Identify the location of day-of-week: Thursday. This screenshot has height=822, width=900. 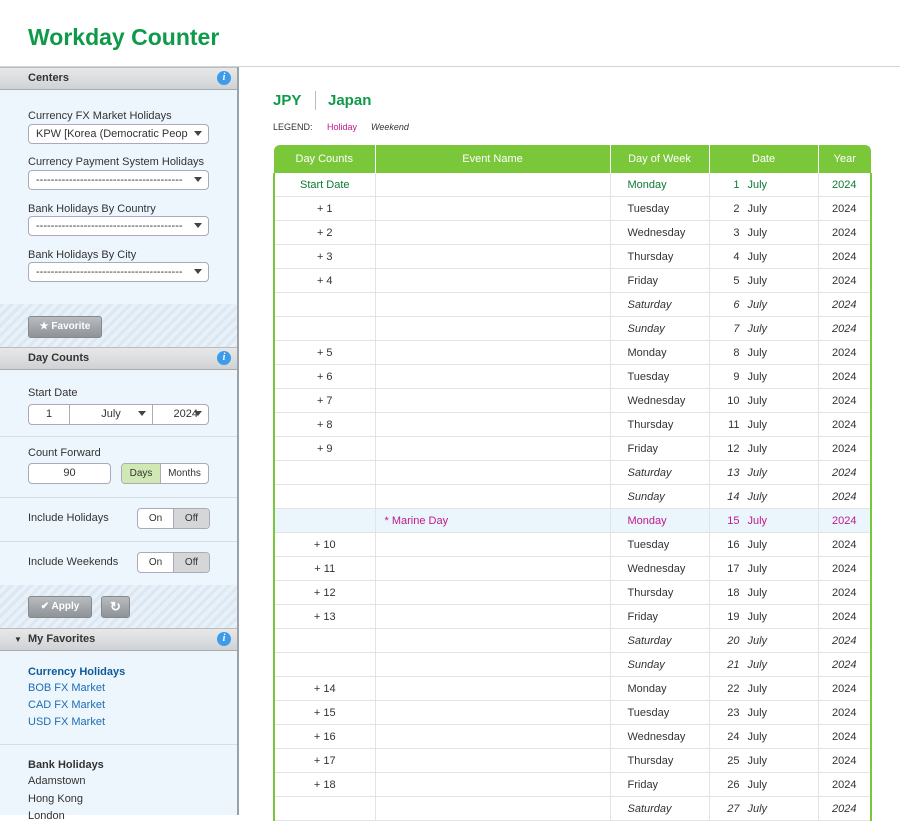
(659, 592).